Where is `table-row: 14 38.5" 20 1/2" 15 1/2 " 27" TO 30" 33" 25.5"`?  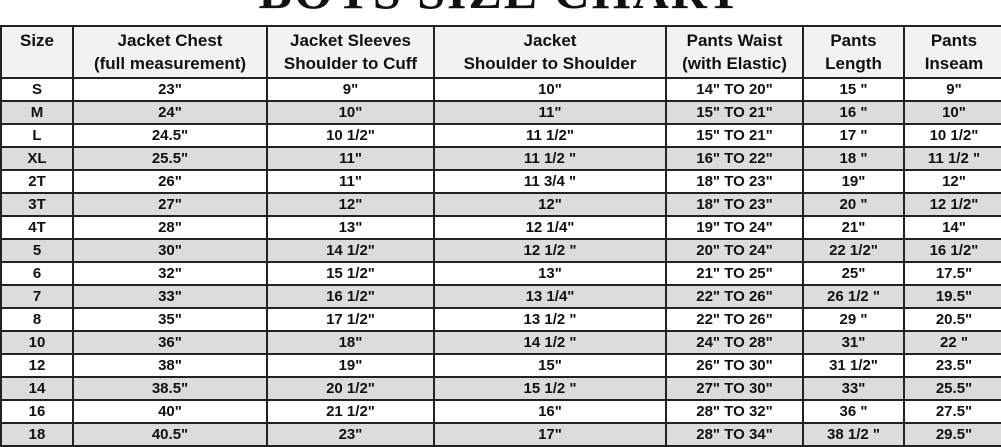
table-row: 14 38.5" 20 1/2" 15 1/2 " 27" TO 30" 33" 25.5" is located at coordinates (500, 388).